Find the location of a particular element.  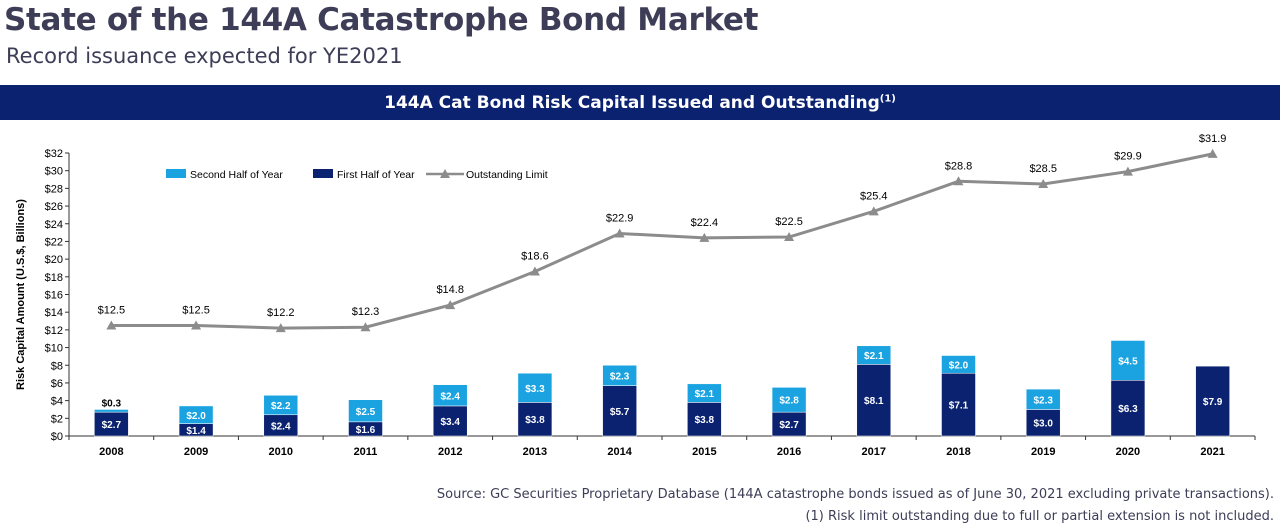

y-tick-label: $20 is located at coordinates (54, 260).